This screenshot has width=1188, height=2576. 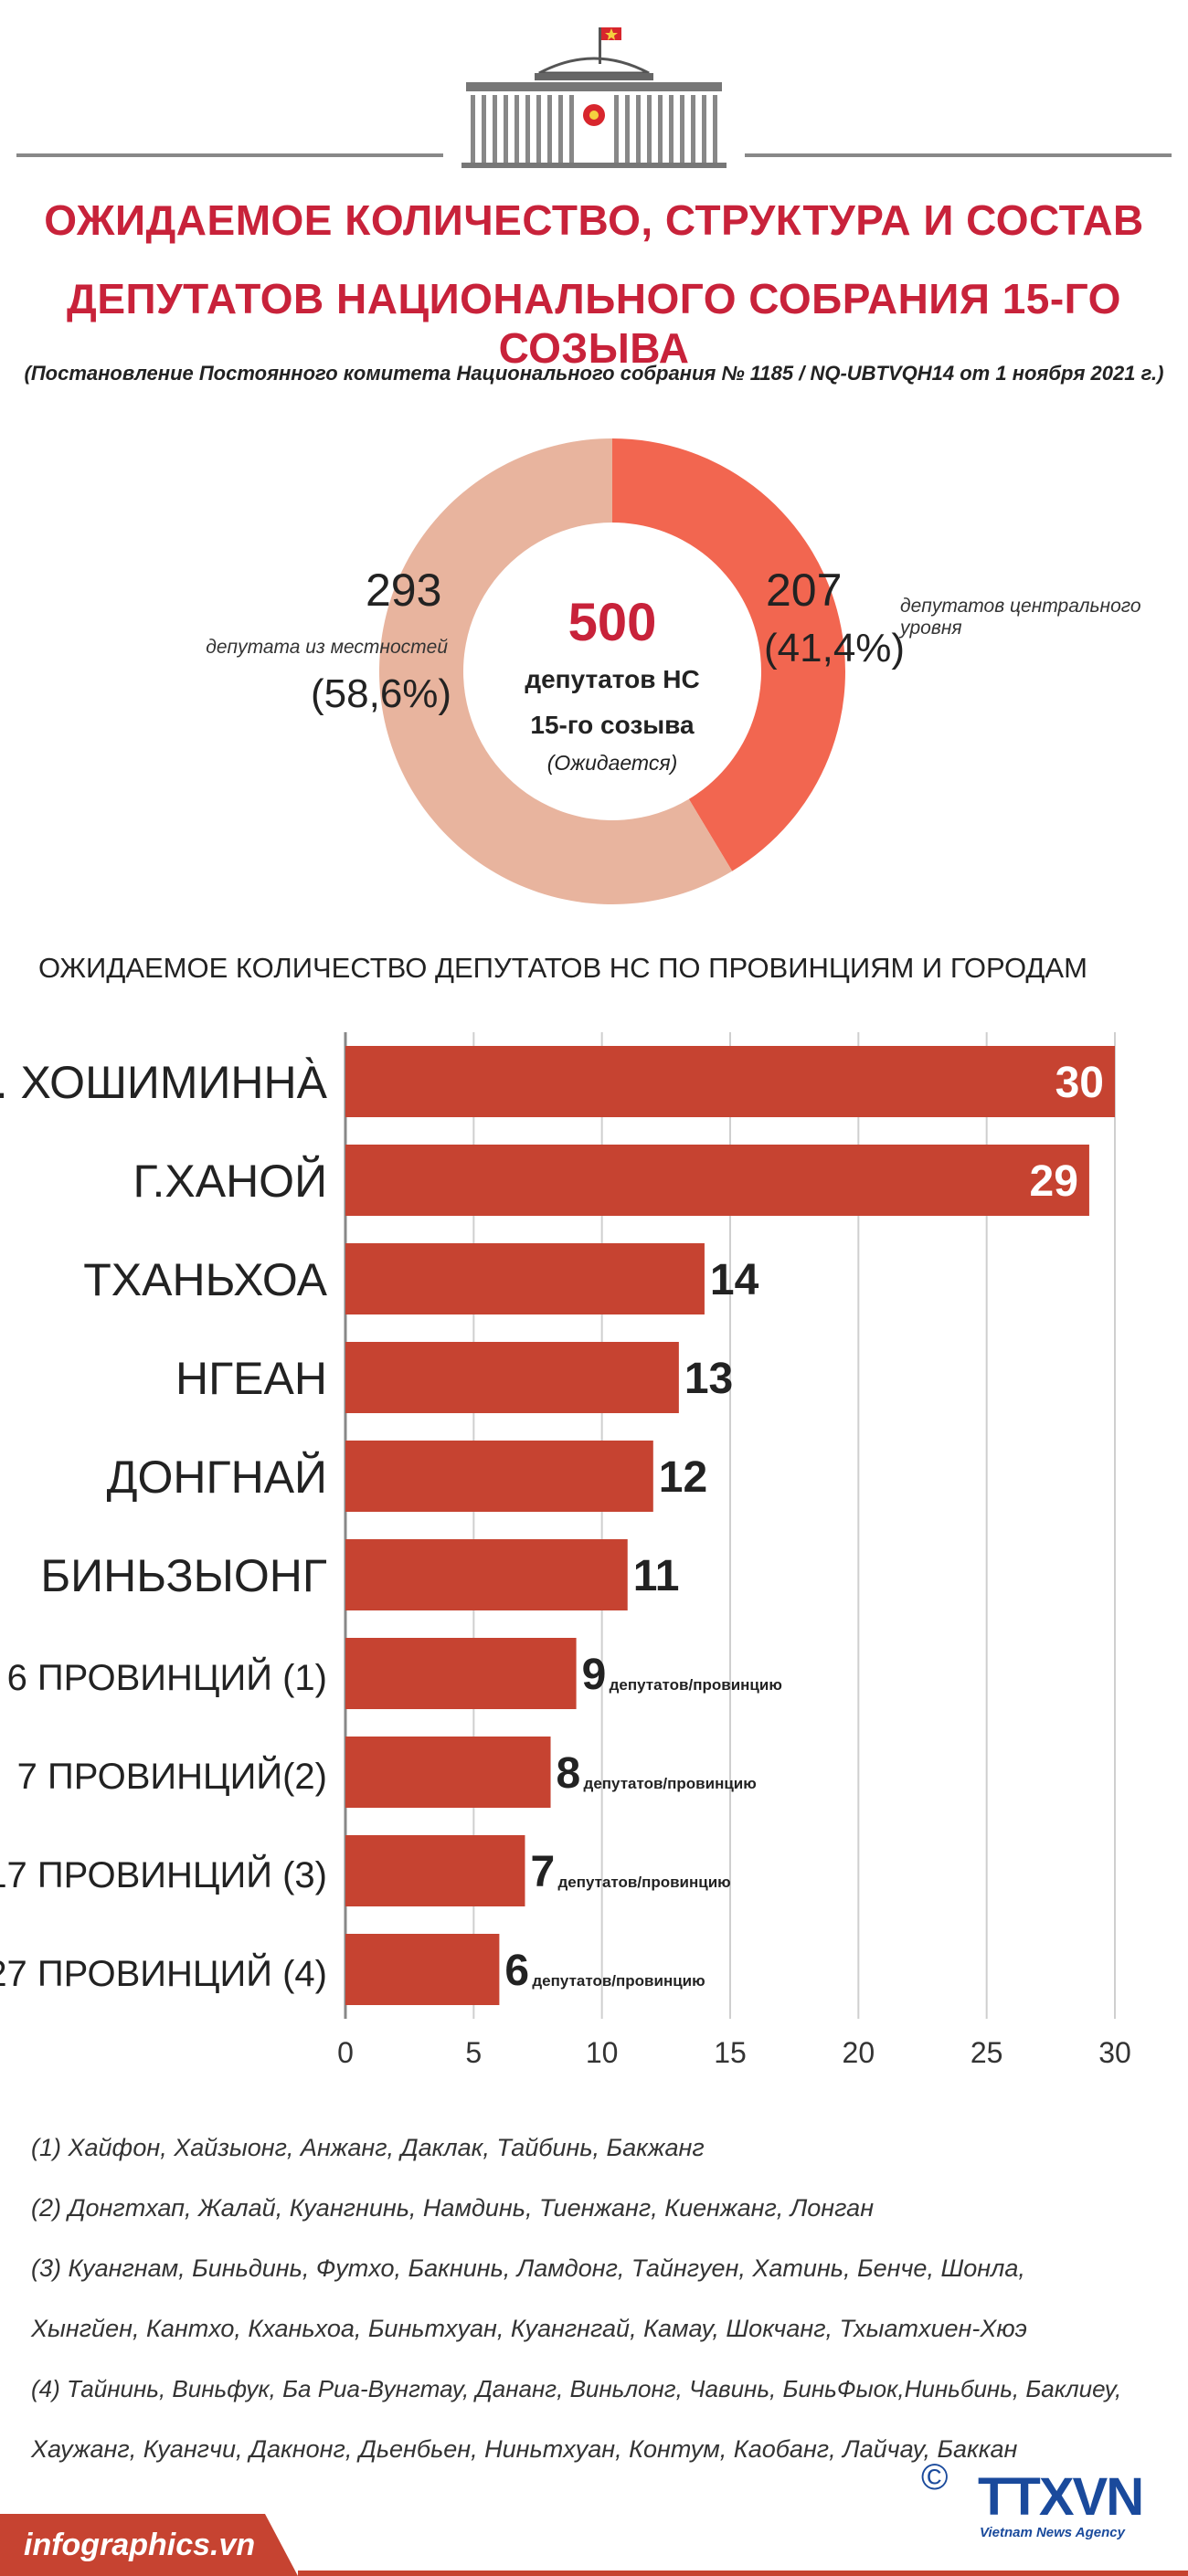 I want to click on central-label: депутатов центрального уровня, so click(x=1021, y=617).